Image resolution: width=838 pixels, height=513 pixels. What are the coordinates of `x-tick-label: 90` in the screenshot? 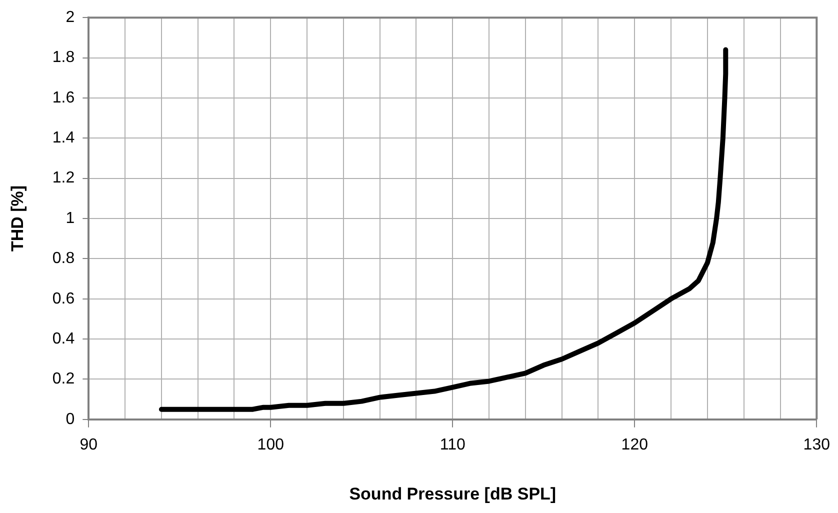 It's located at (89, 445).